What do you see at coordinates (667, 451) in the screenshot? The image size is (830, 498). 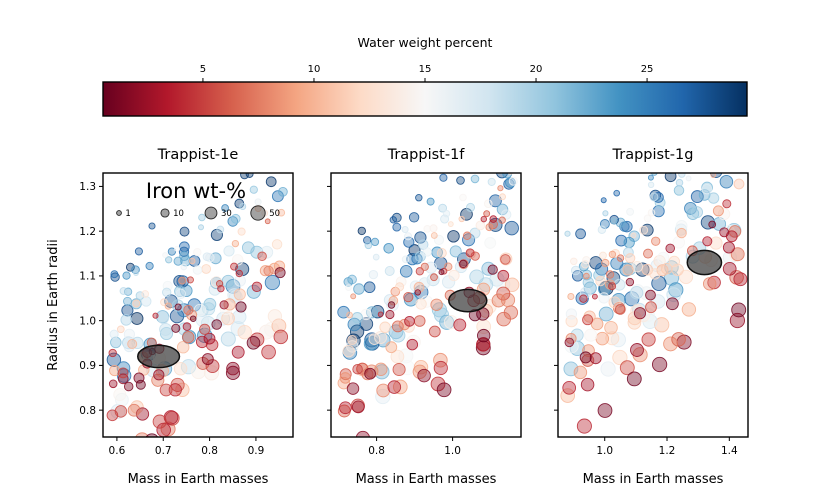 I see `x-tick-label: 1.2` at bounding box center [667, 451].